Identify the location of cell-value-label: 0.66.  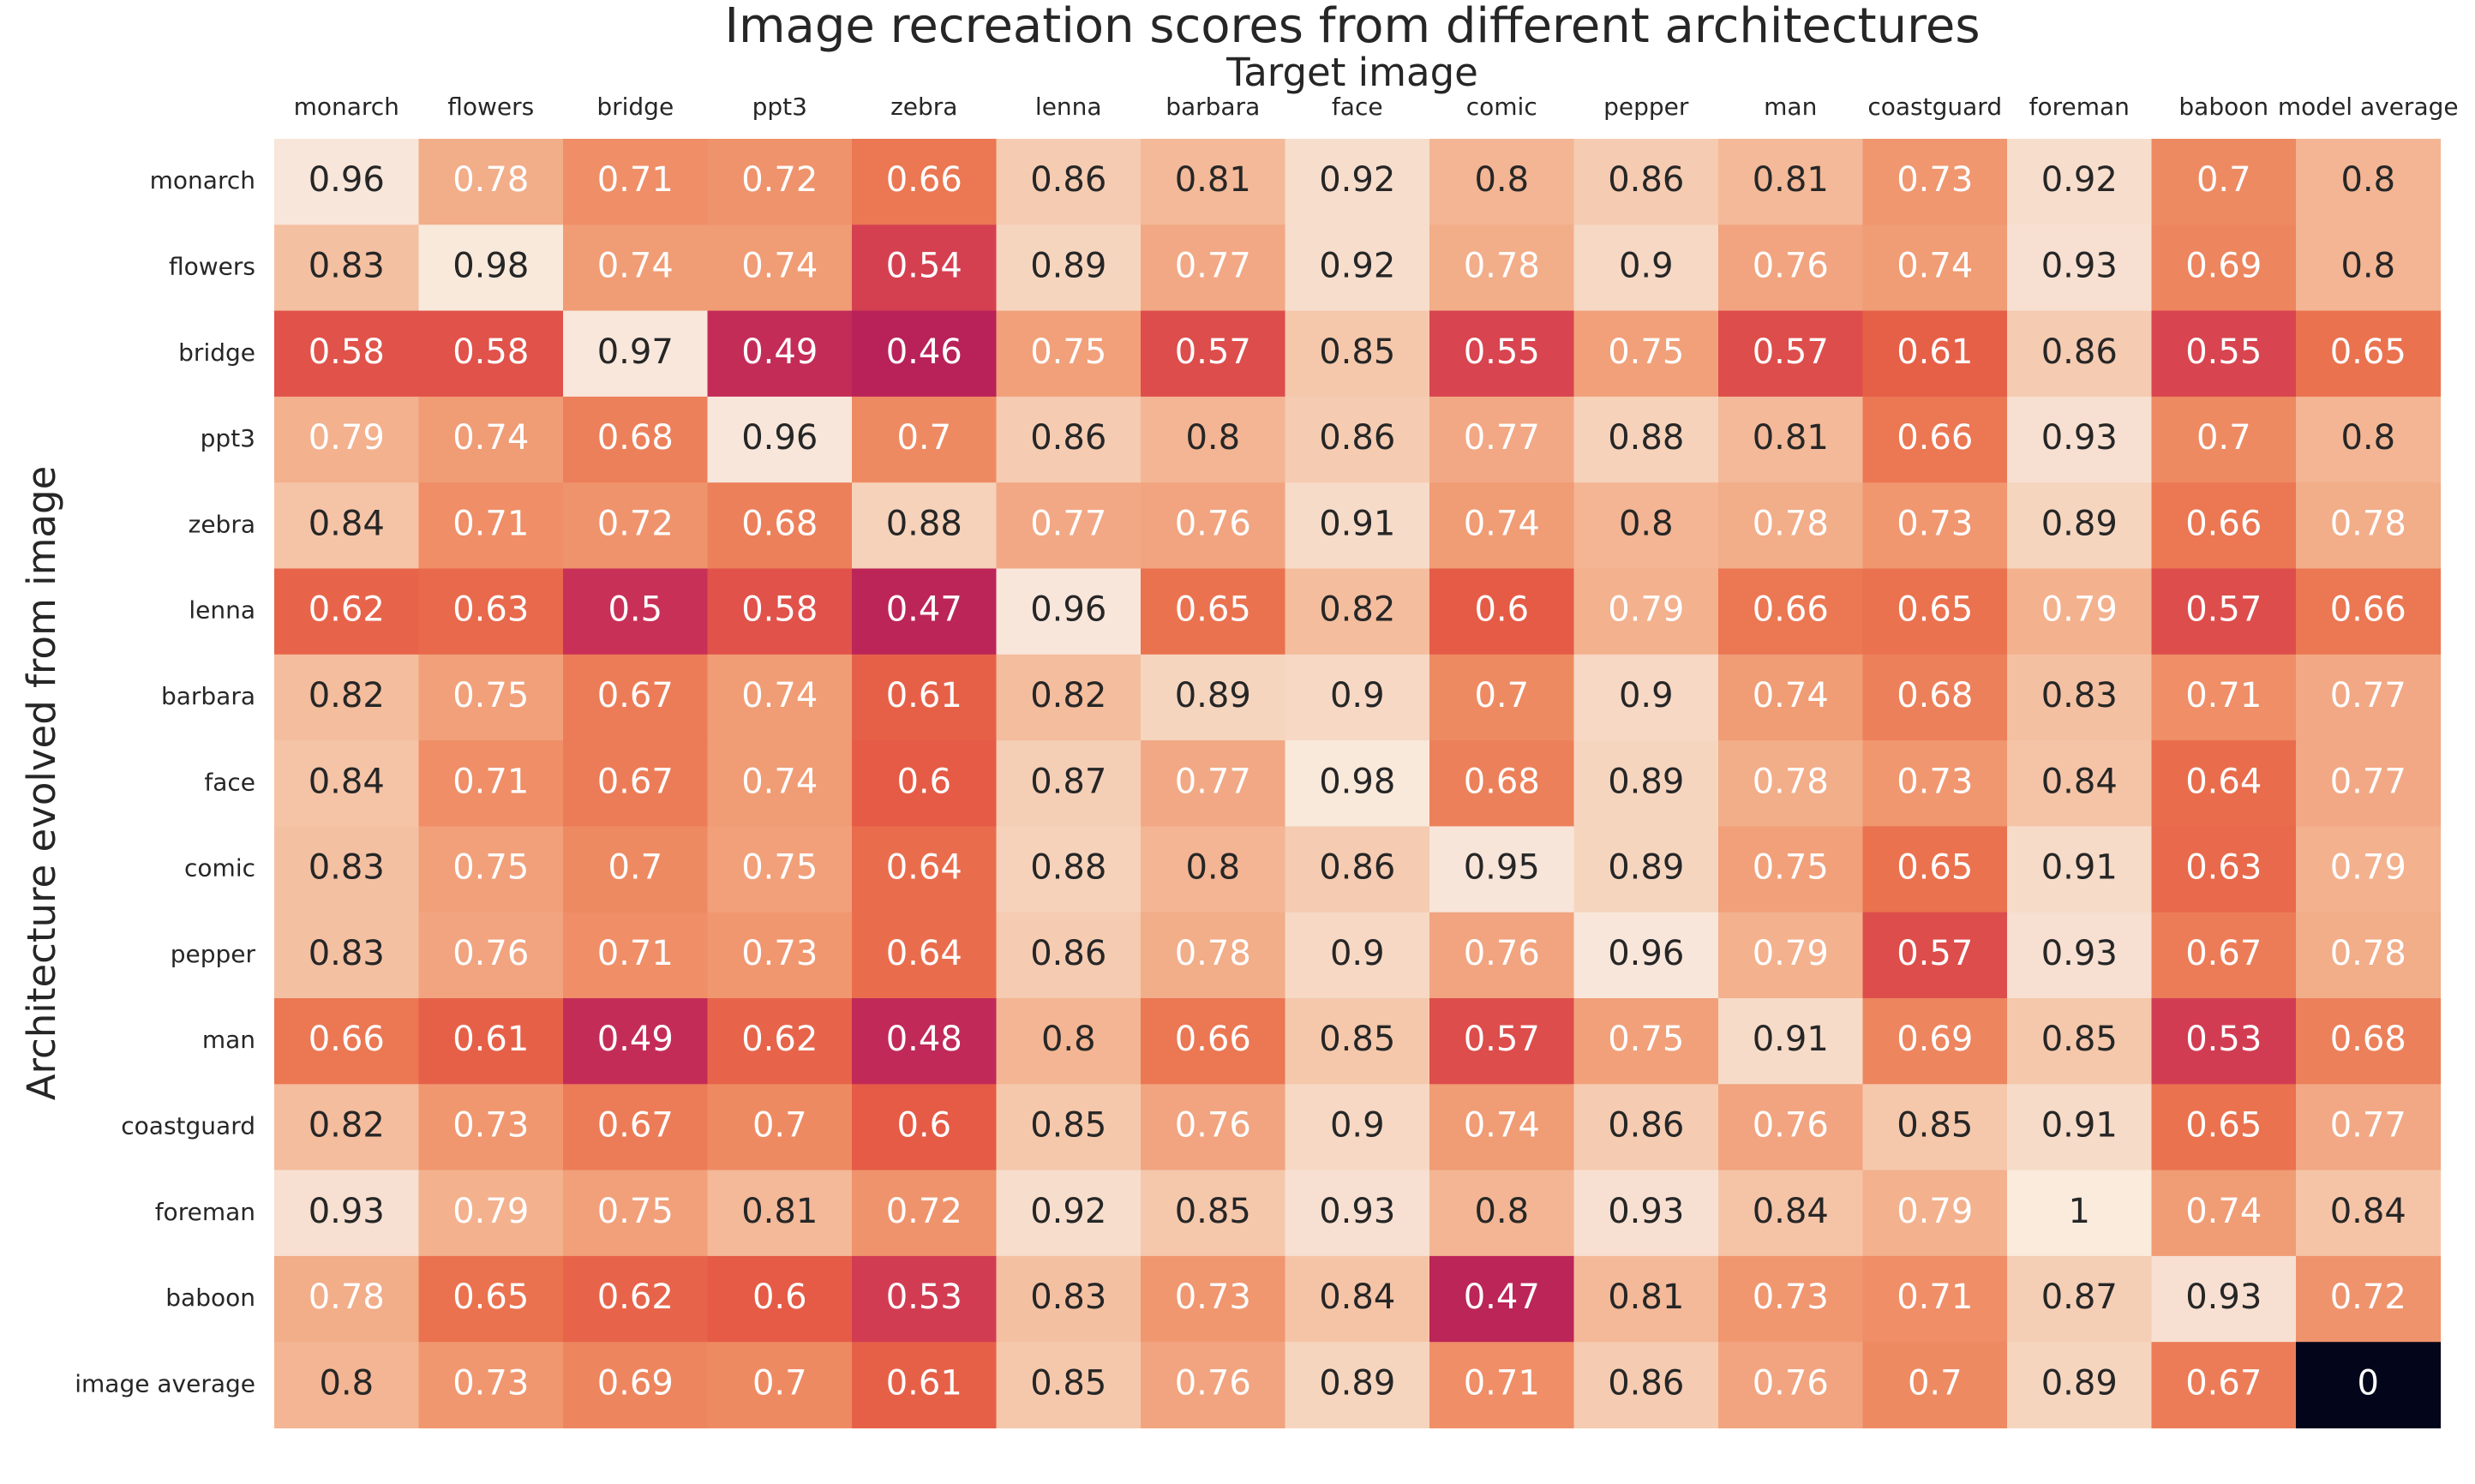
(1791, 610).